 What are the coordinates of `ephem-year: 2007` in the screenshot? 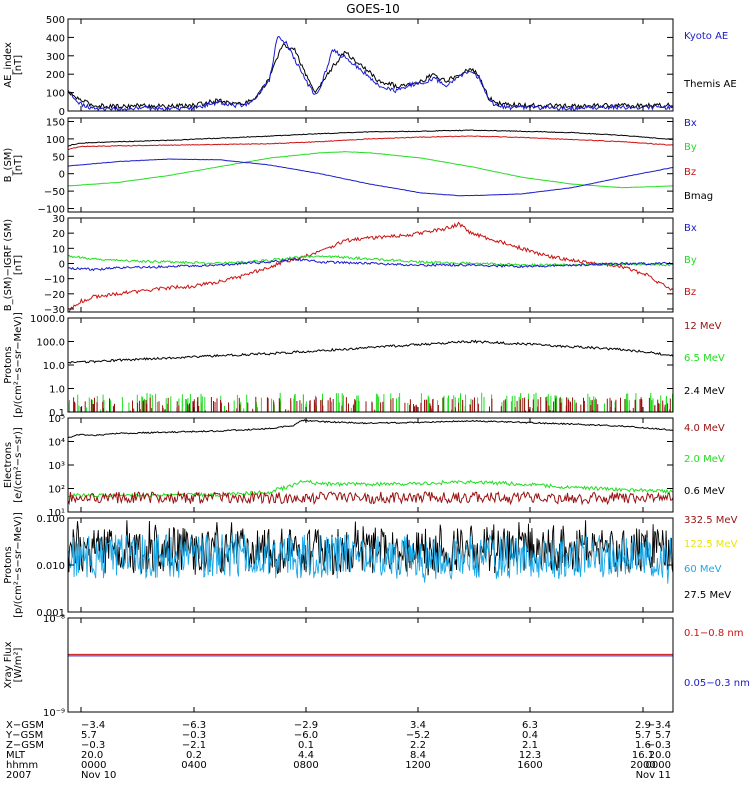 It's located at (18, 775).